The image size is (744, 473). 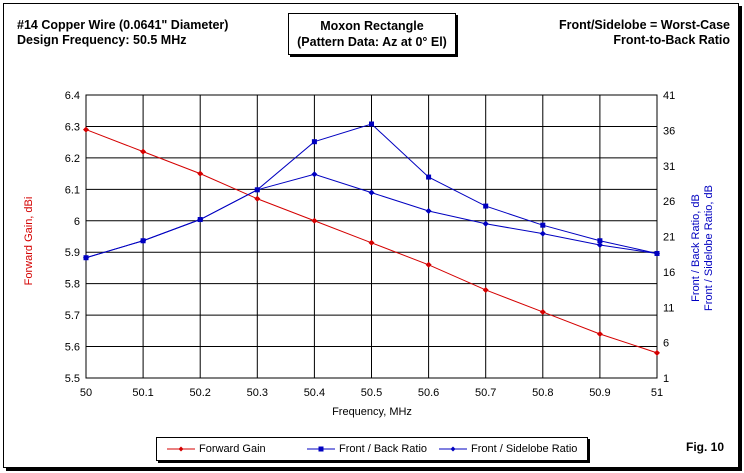 What do you see at coordinates (232, 449) in the screenshot?
I see `legend-label-forward-gain: Forward Gain` at bounding box center [232, 449].